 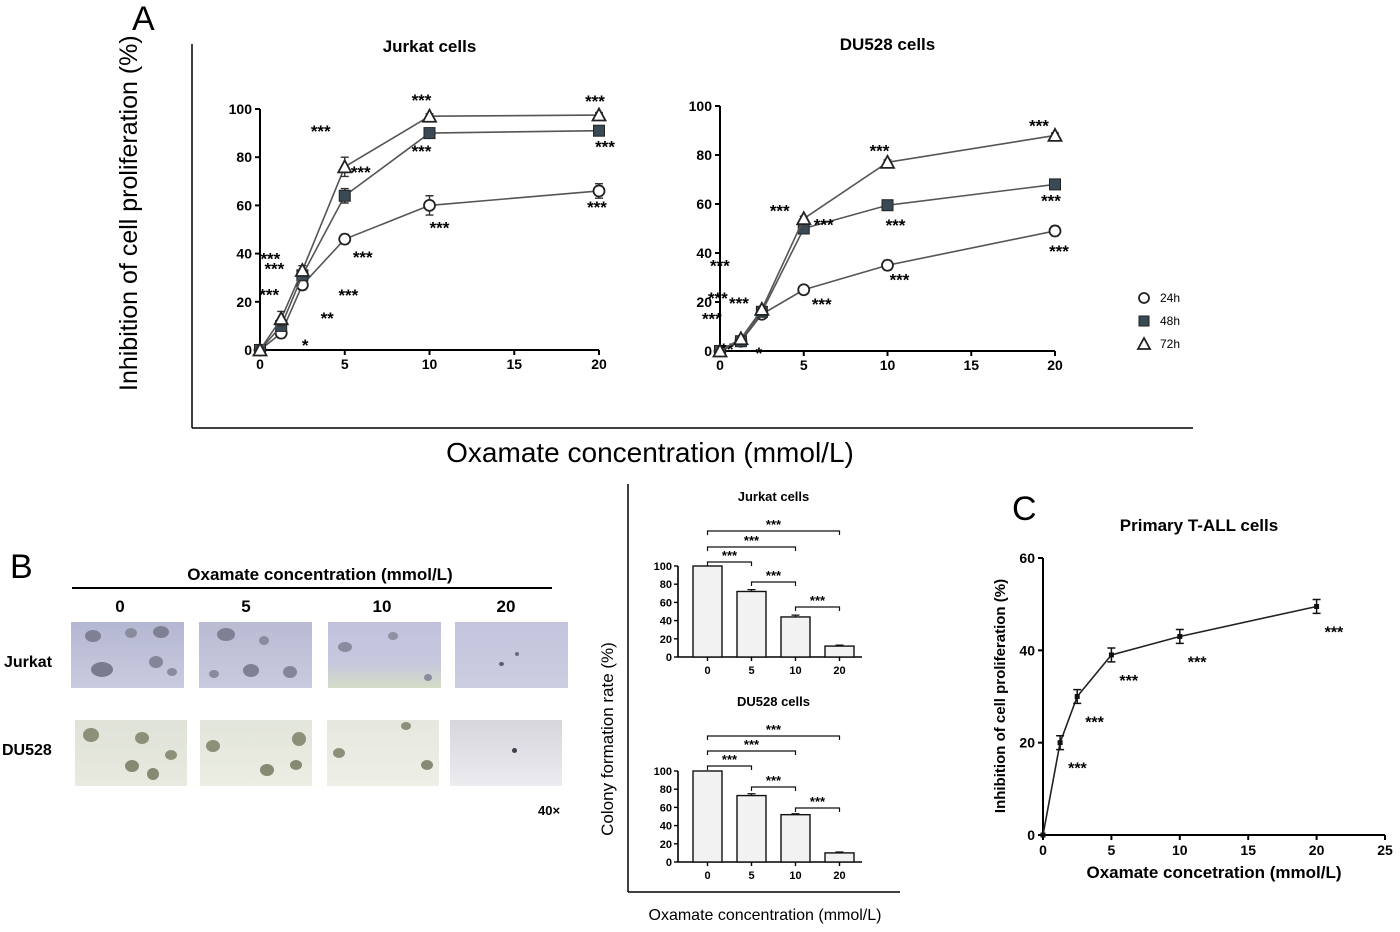 I want to click on B_jurkat-bracket-label-3: ***, so click(x=774, y=575).